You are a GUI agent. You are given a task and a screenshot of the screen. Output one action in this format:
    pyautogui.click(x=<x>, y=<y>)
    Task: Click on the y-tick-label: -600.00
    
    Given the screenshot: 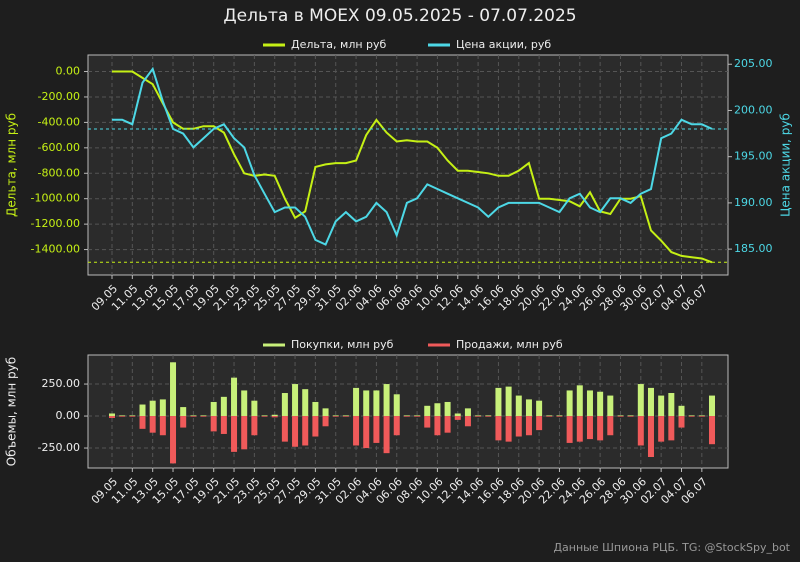 What is the action you would take?
    pyautogui.click(x=59, y=147)
    